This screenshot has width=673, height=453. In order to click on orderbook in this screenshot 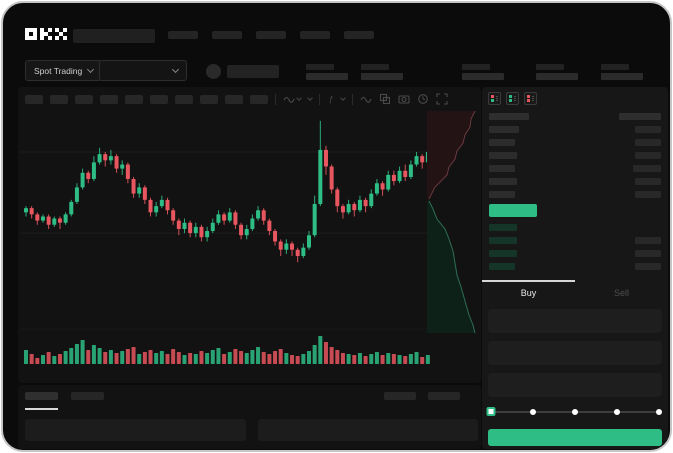, I will do `click(575, 194)`.